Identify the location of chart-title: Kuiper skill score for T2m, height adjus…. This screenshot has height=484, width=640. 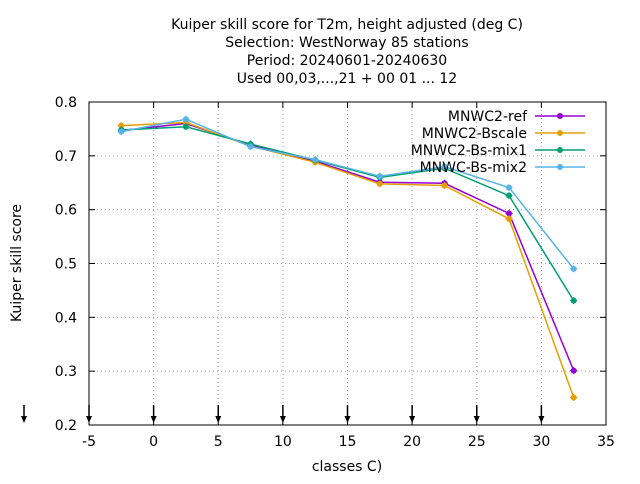
(347, 52).